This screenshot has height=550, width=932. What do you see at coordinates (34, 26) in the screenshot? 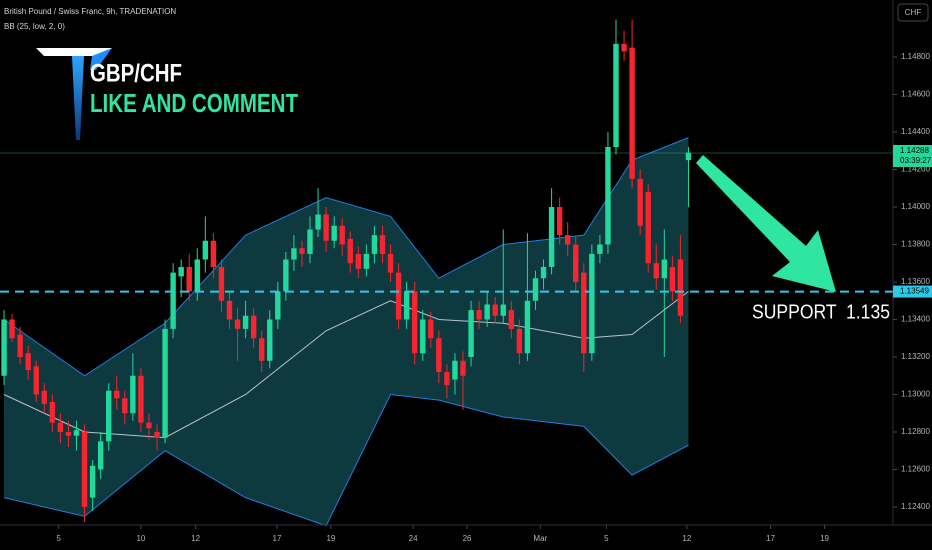
I see `indicator-label: BB (25, low, 2, 0)` at bounding box center [34, 26].